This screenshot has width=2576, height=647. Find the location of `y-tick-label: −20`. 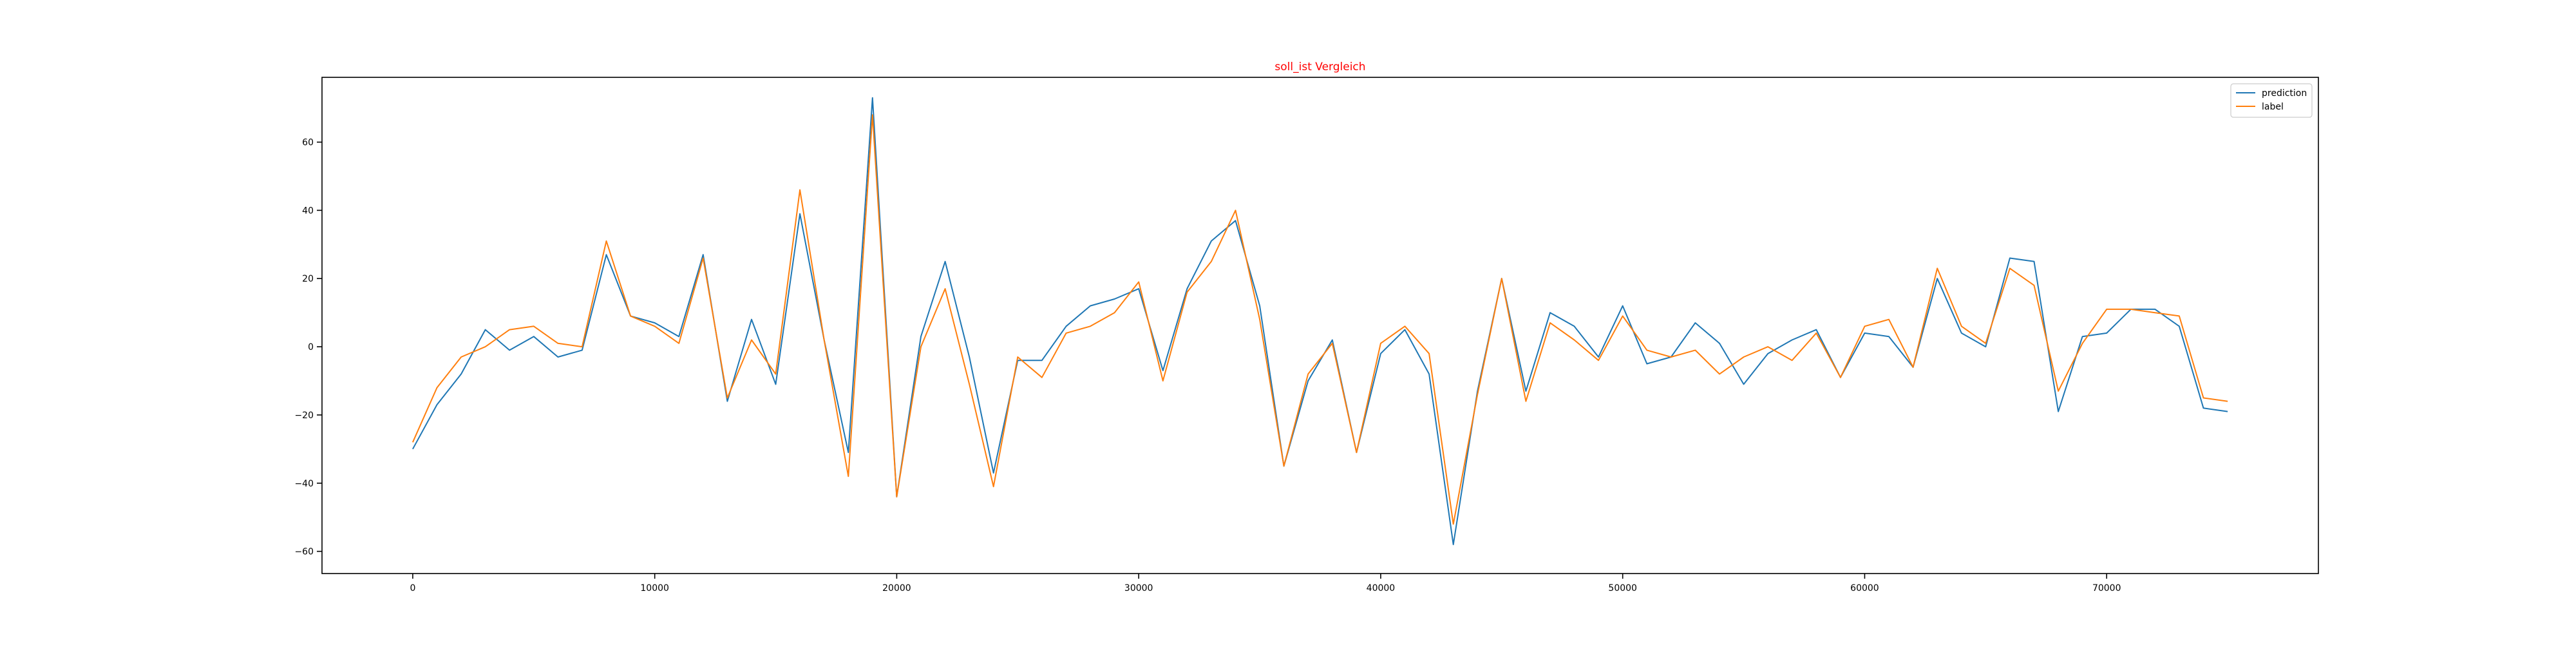

y-tick-label: −20 is located at coordinates (304, 415).